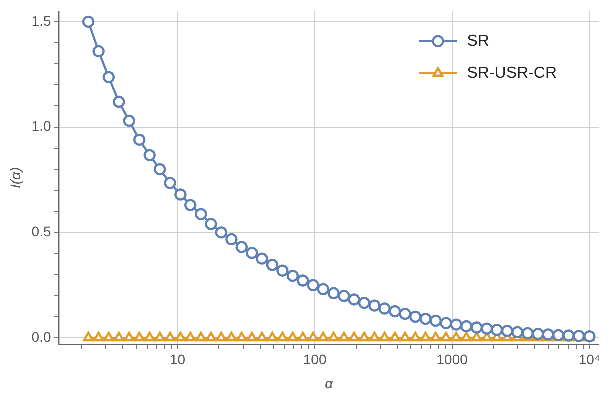 The width and height of the screenshot is (615, 401). What do you see at coordinates (15, 177) in the screenshot?
I see `y-axis-title: I(α)` at bounding box center [15, 177].